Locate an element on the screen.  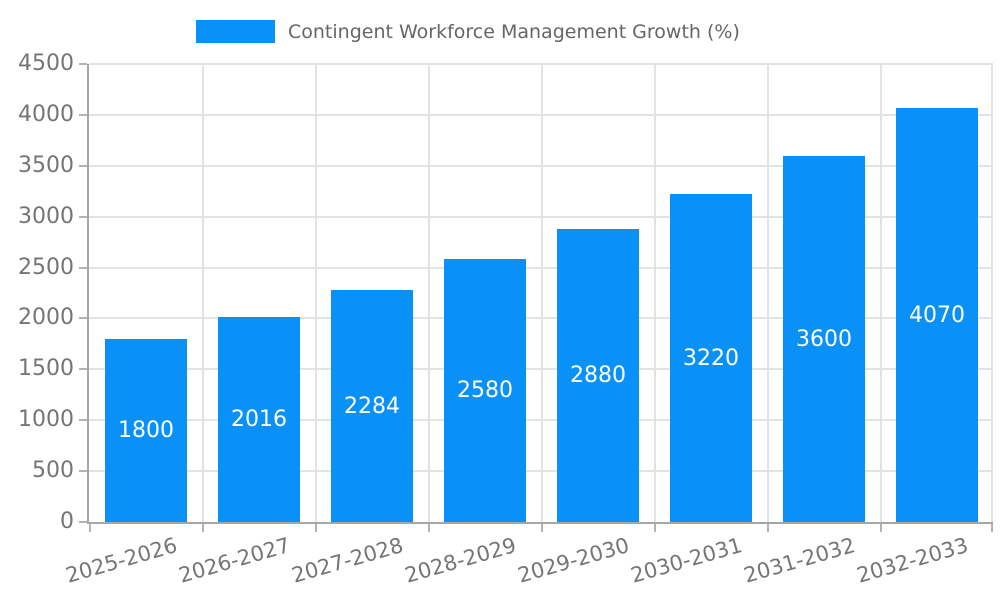
y-tick-label: 1500 is located at coordinates (46, 368).